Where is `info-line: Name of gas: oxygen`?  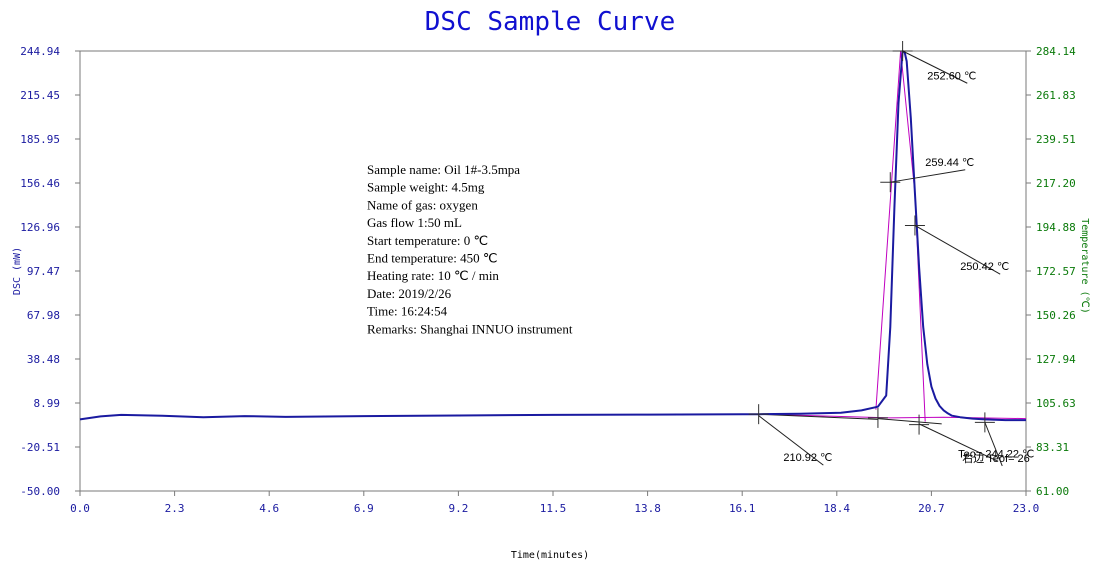
info-line: Name of gas: oxygen is located at coordinates (422, 204).